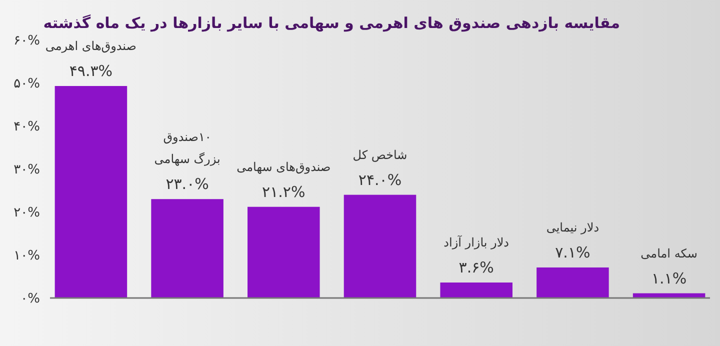 This screenshot has height=346, width=720. Describe the element at coordinates (91, 46) in the screenshot. I see `x-tick-label: صندوق‌های اهرمی` at that location.